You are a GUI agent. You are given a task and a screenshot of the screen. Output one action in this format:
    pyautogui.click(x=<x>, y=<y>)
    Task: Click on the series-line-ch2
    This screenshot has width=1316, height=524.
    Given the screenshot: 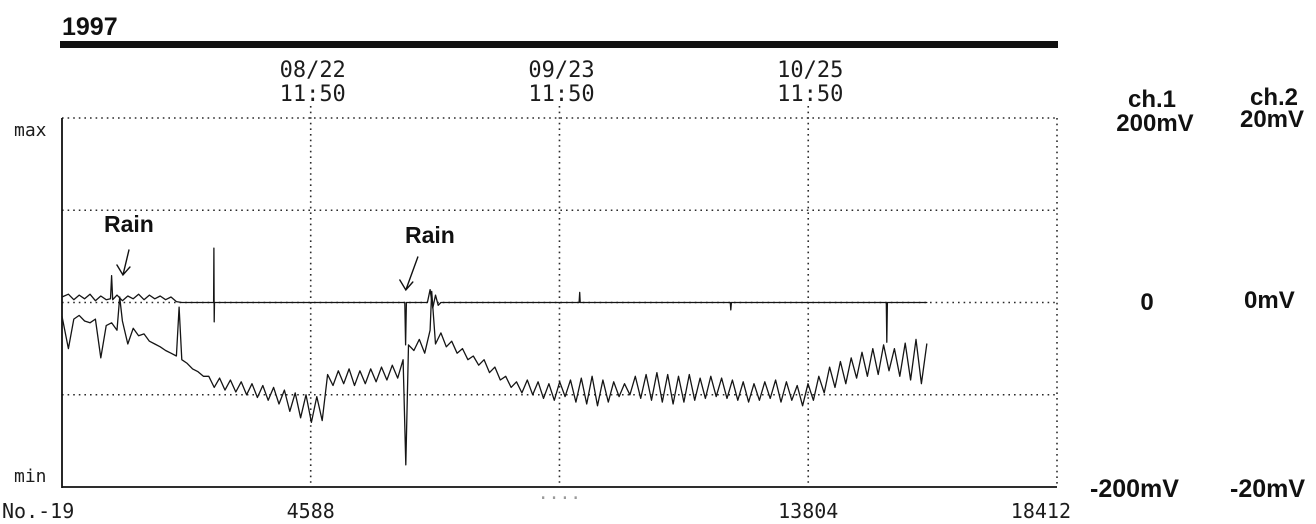 What is the action you would take?
    pyautogui.click(x=494, y=296)
    